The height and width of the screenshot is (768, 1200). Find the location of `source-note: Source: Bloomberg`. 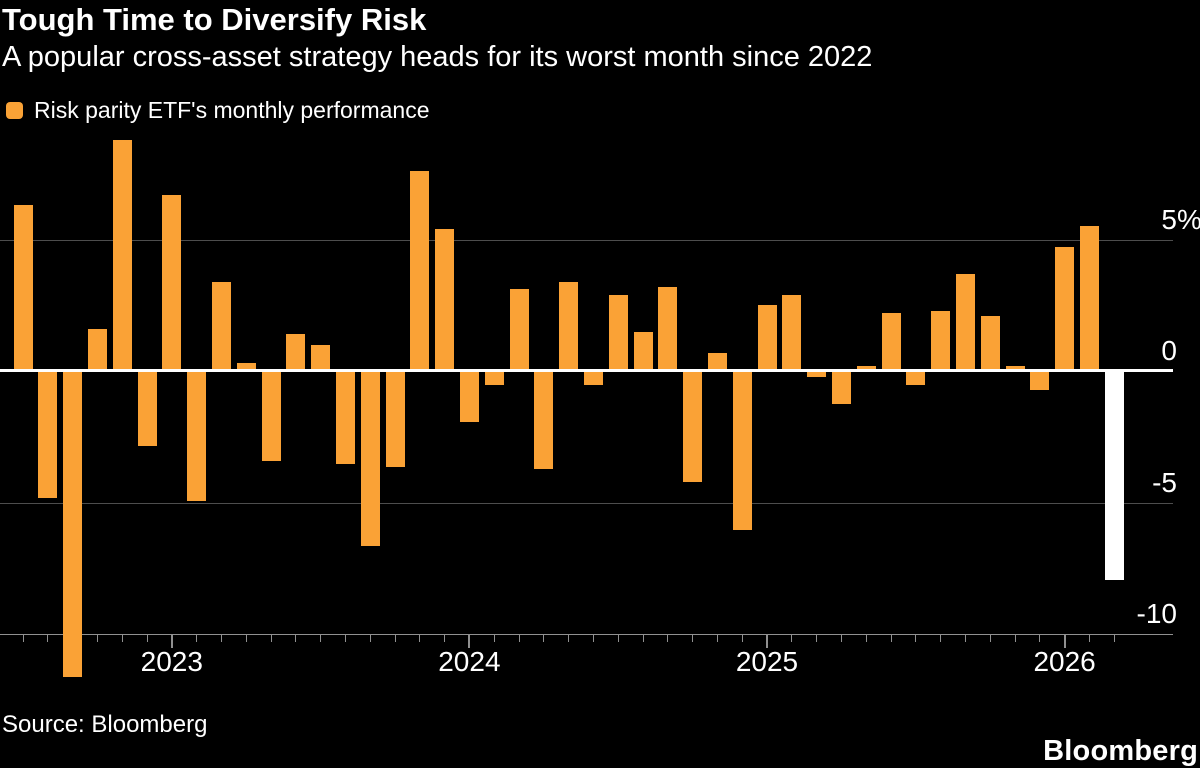

source-note: Source: Bloomberg is located at coordinates (105, 724).